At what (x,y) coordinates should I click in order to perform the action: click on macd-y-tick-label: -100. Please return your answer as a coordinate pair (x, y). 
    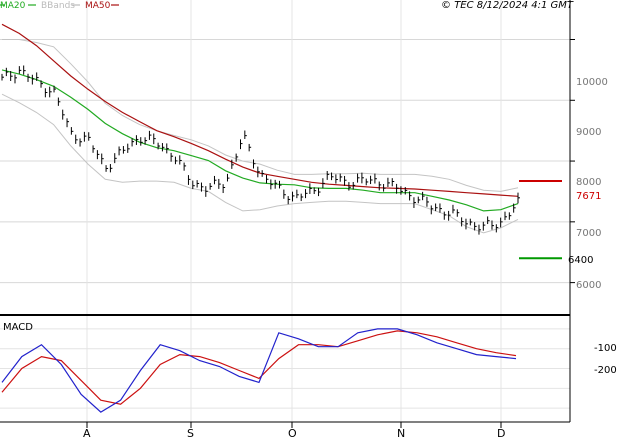
    Looking at the image, I should click on (605, 348).